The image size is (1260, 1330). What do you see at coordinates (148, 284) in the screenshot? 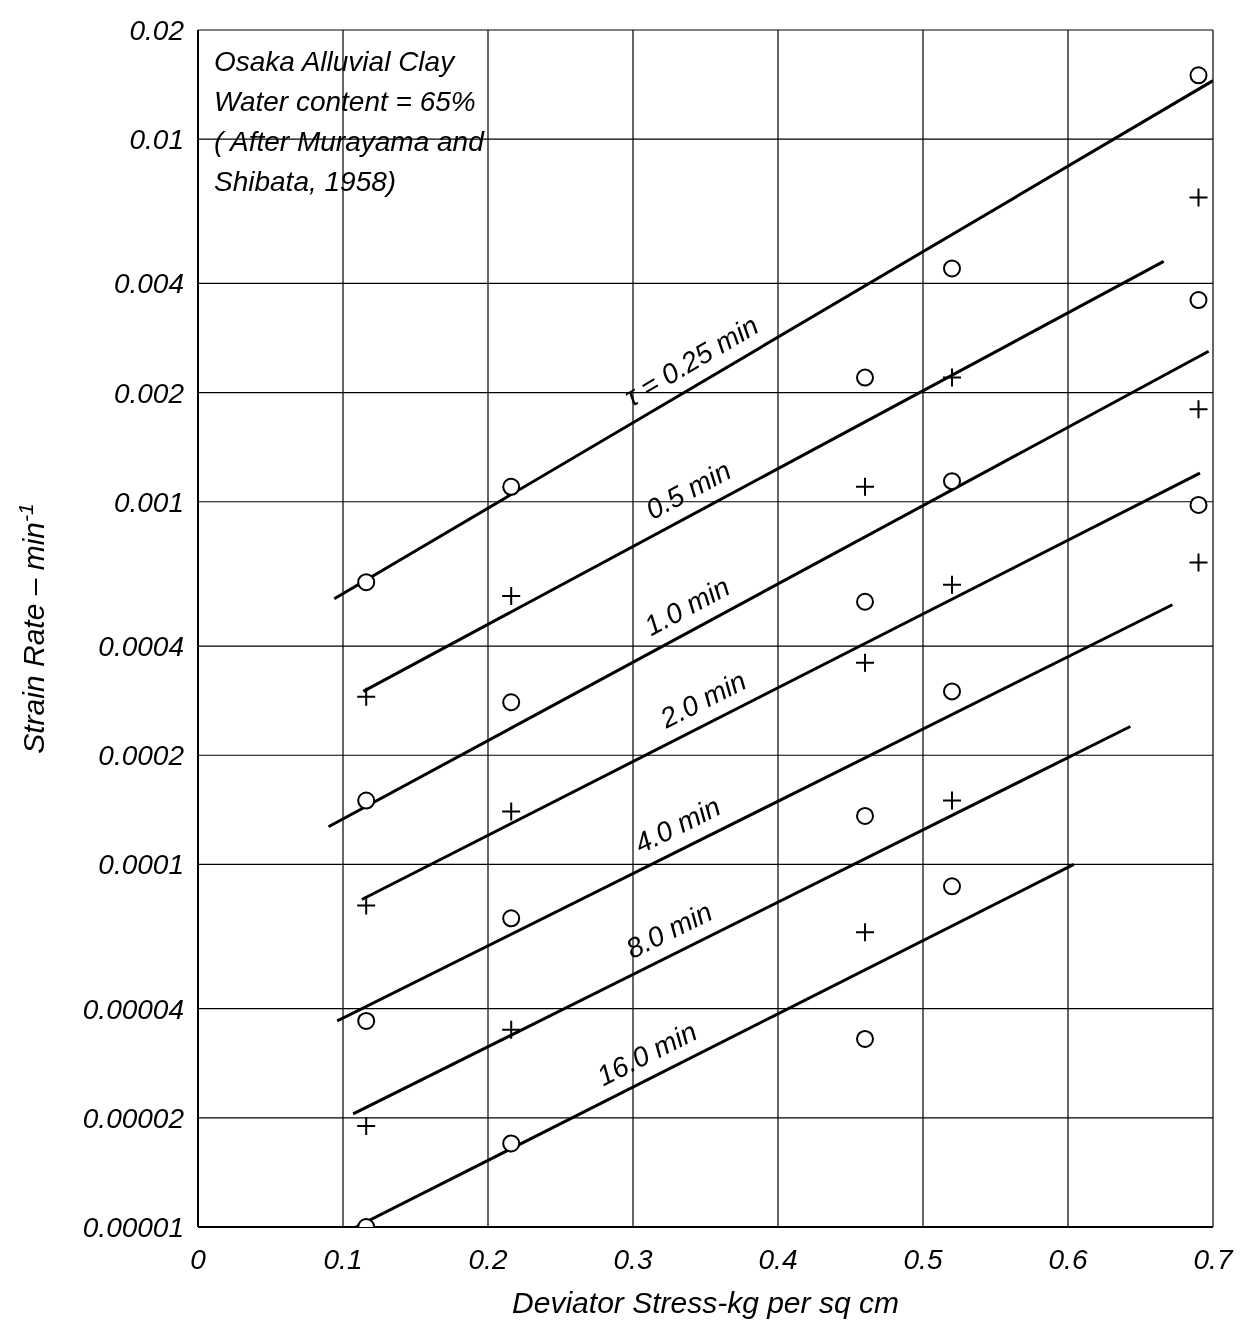
I see `y-tick-label: 0.004` at bounding box center [148, 284].